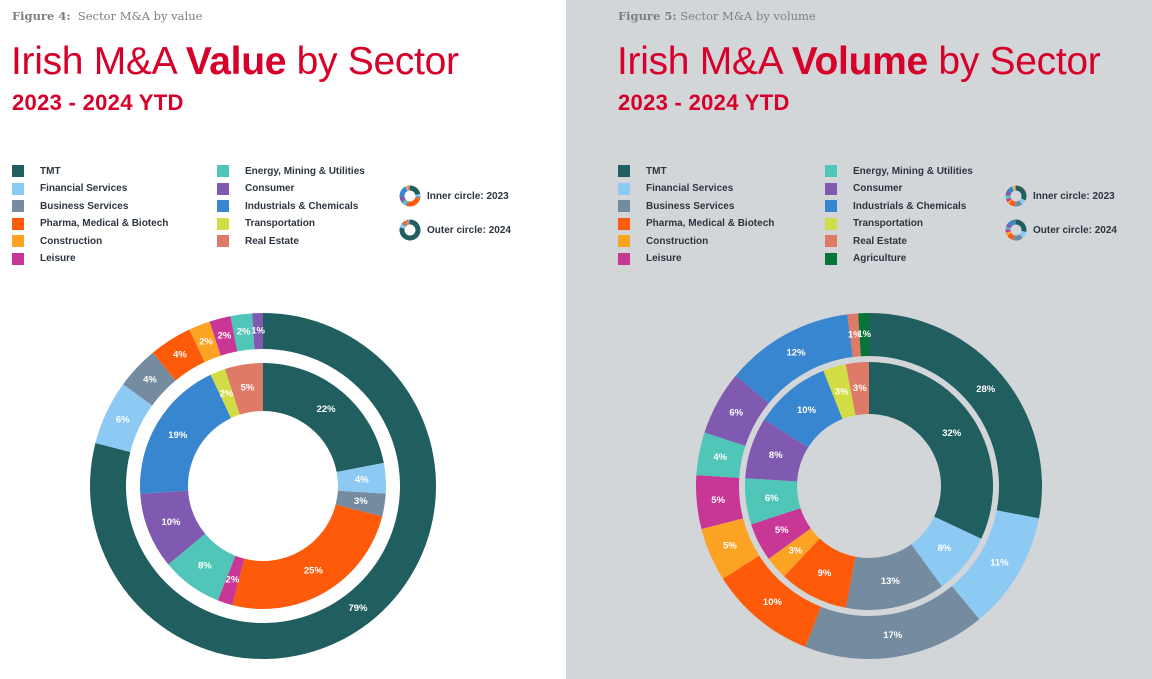 This screenshot has height=679, width=1152. What do you see at coordinates (454, 196) in the screenshot?
I see `inner-circle-legend: Inner circle: 2023` at bounding box center [454, 196].